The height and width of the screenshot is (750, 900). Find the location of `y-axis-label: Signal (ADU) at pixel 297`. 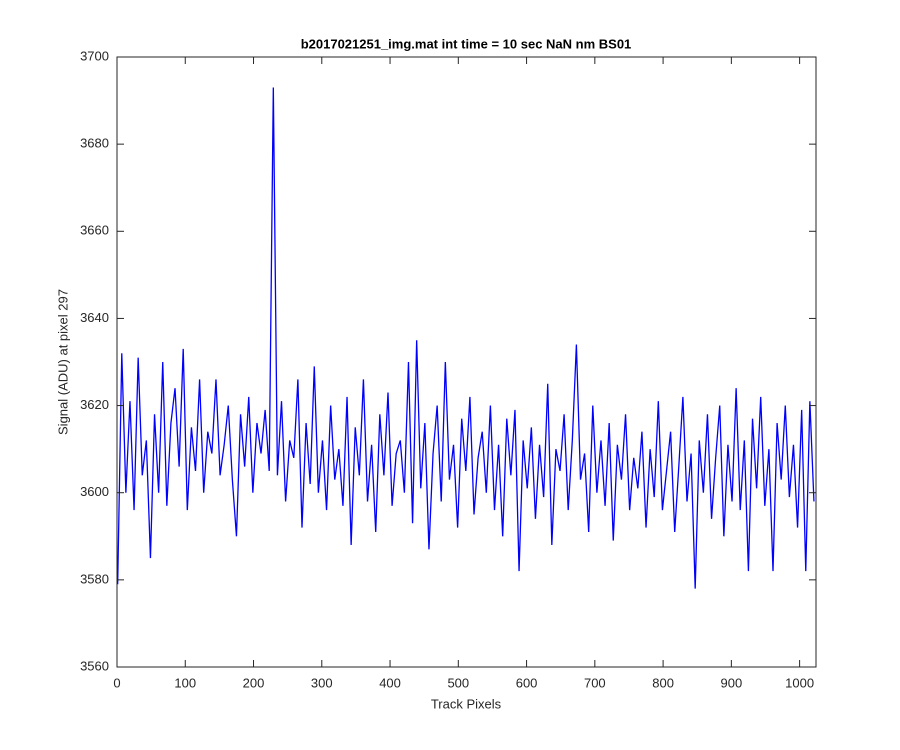

y-axis-label: Signal (ADU) at pixel 297 is located at coordinates (62, 362).